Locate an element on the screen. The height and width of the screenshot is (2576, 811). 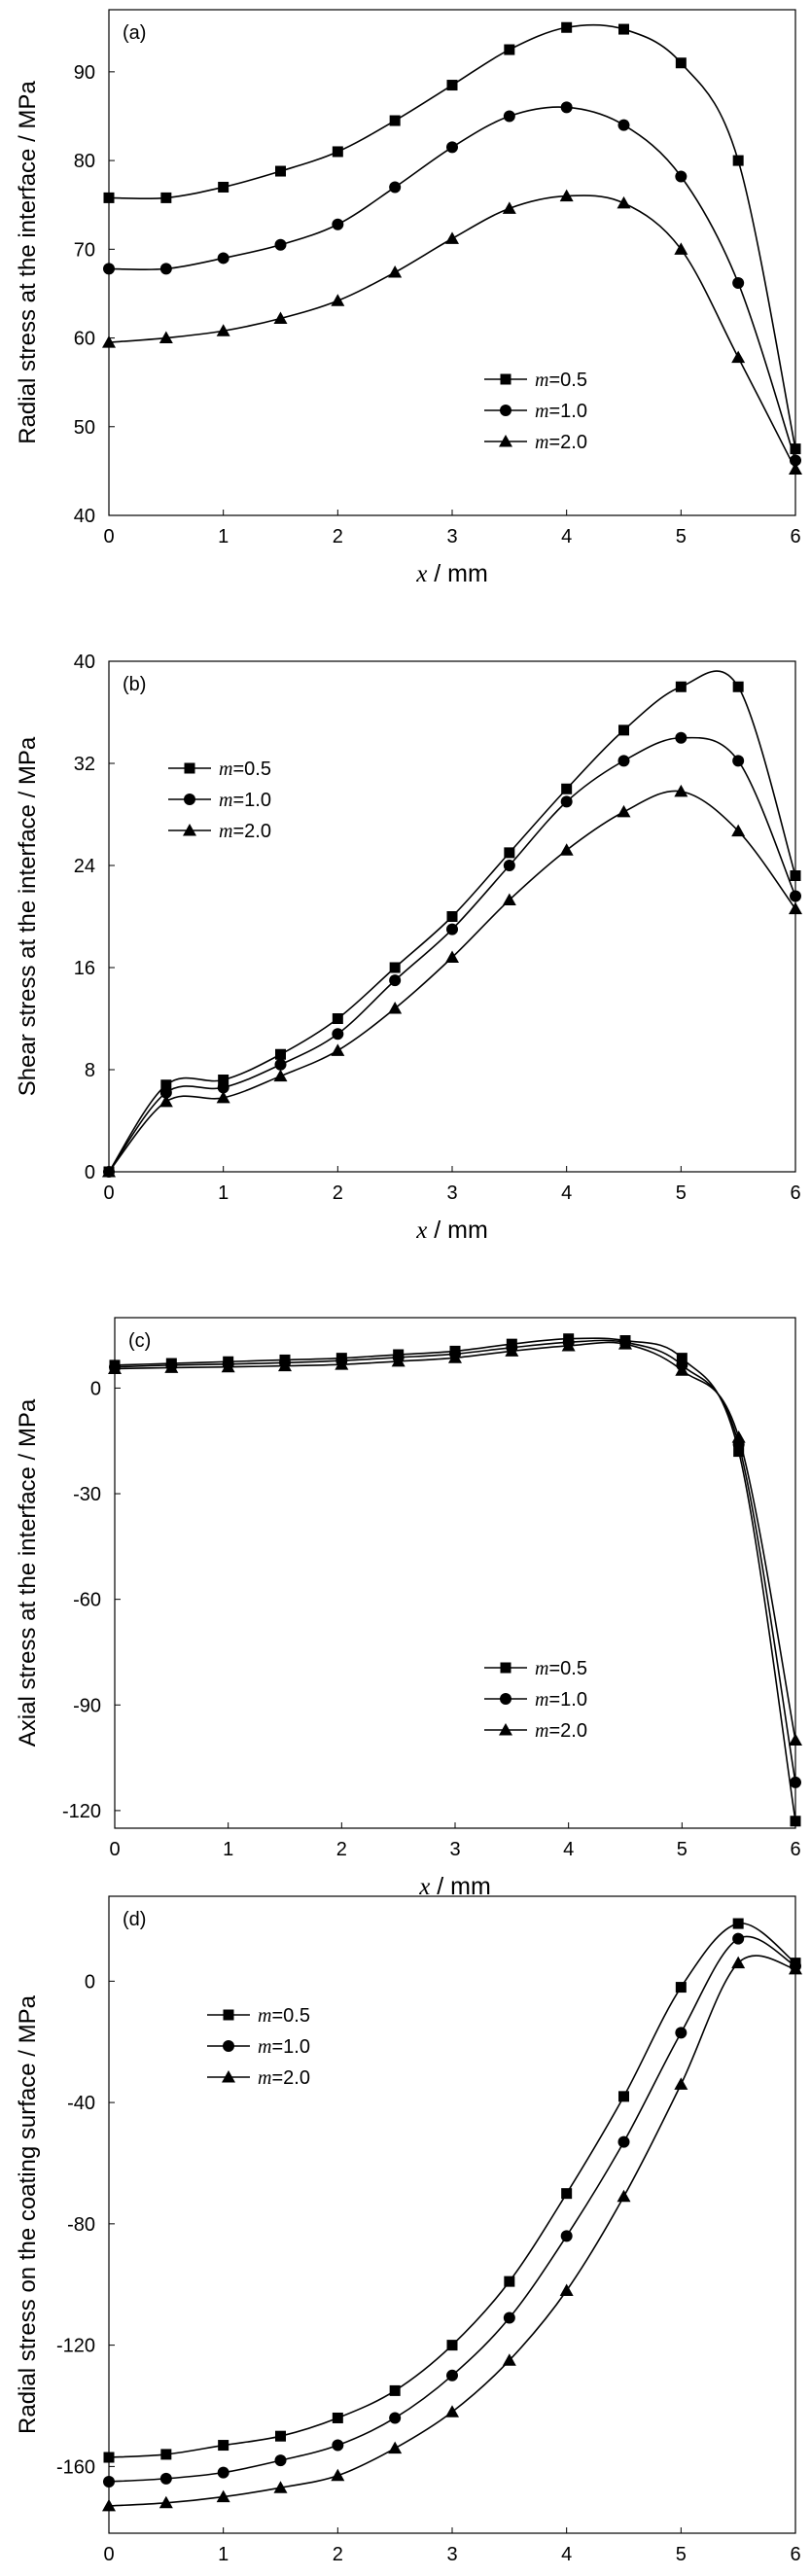
y-tick-label: 0 is located at coordinates (90, 1982).